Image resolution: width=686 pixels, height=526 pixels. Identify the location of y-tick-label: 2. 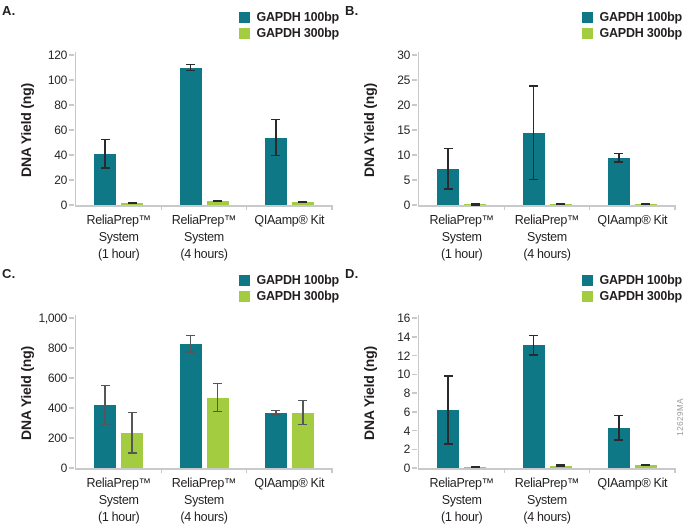
(407, 449).